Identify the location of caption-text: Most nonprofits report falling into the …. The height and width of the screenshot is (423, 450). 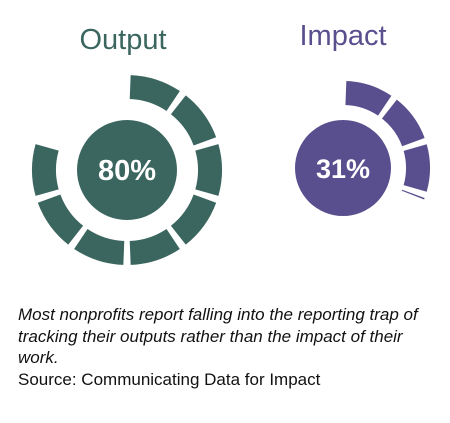
(218, 336).